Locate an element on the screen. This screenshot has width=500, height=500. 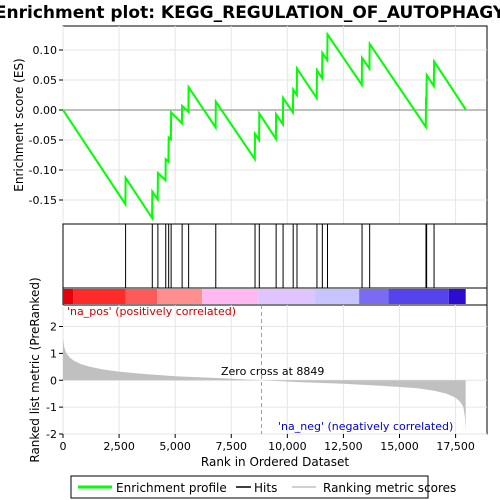
correlation-color-band is located at coordinates (264, 296).